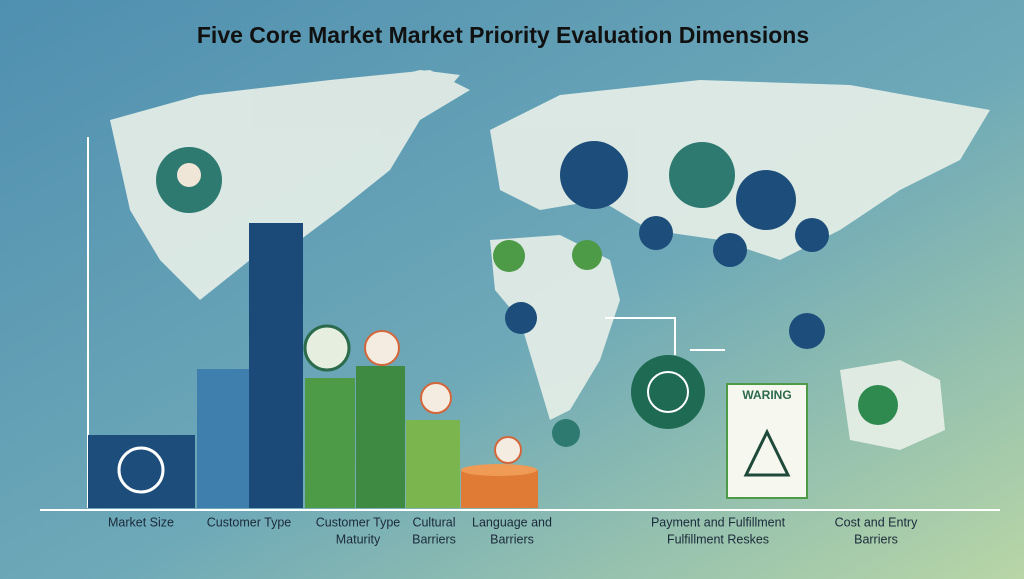 This screenshot has height=579, width=1024. I want to click on avatar-face, so click(189, 175).